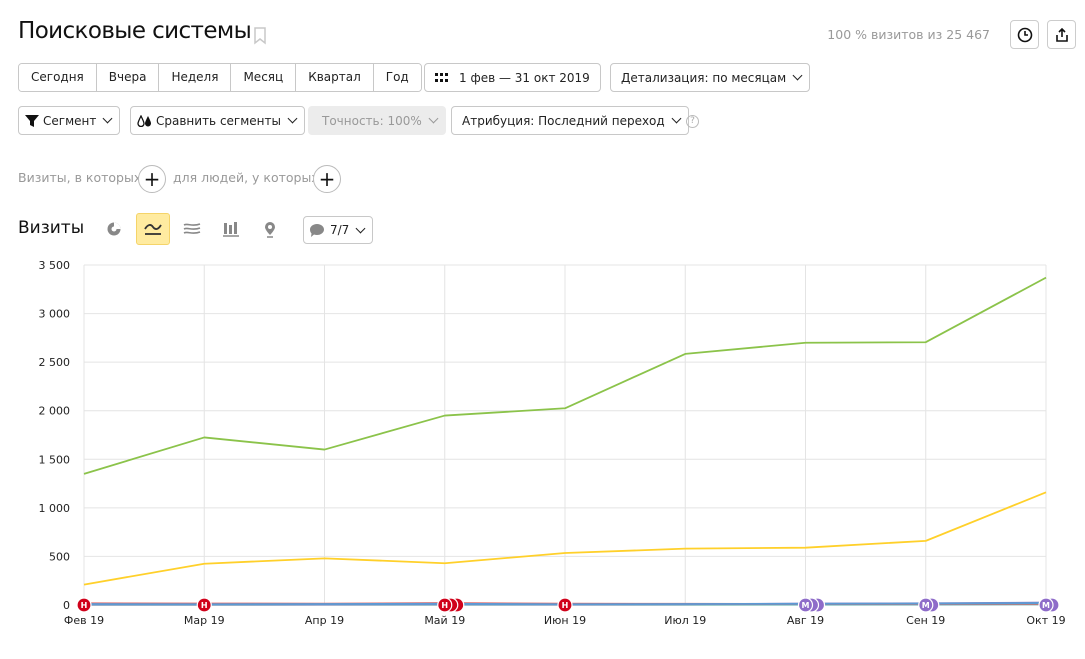 The image size is (1085, 659). I want to click on x-tick-label: Авг 19, so click(805, 620).